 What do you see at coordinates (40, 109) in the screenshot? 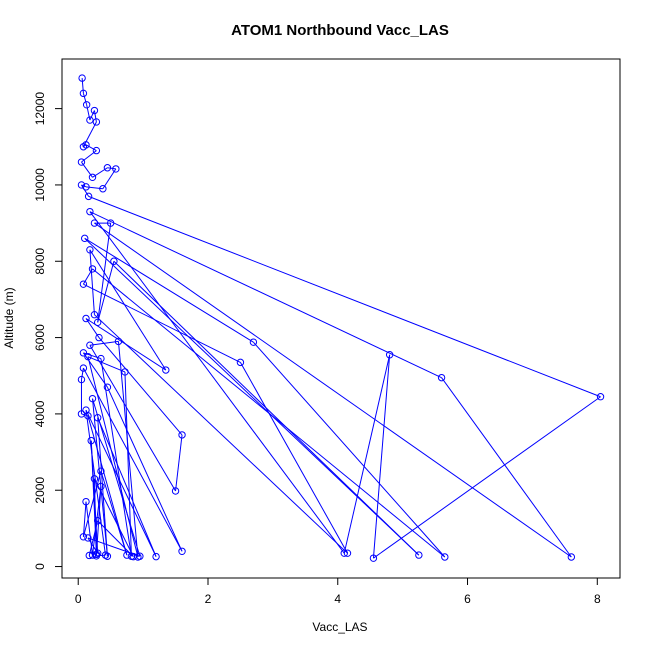
I see `y-tick-label: 12000` at bounding box center [40, 109].